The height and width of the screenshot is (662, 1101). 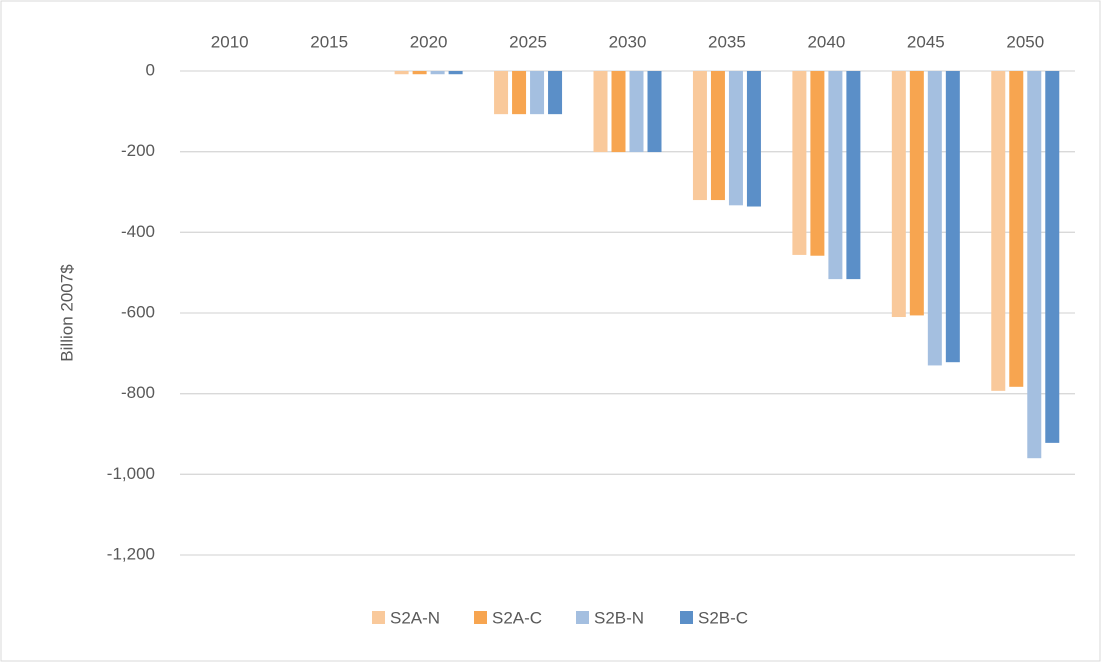 I want to click on legend-label: S2B-N, so click(x=619, y=617).